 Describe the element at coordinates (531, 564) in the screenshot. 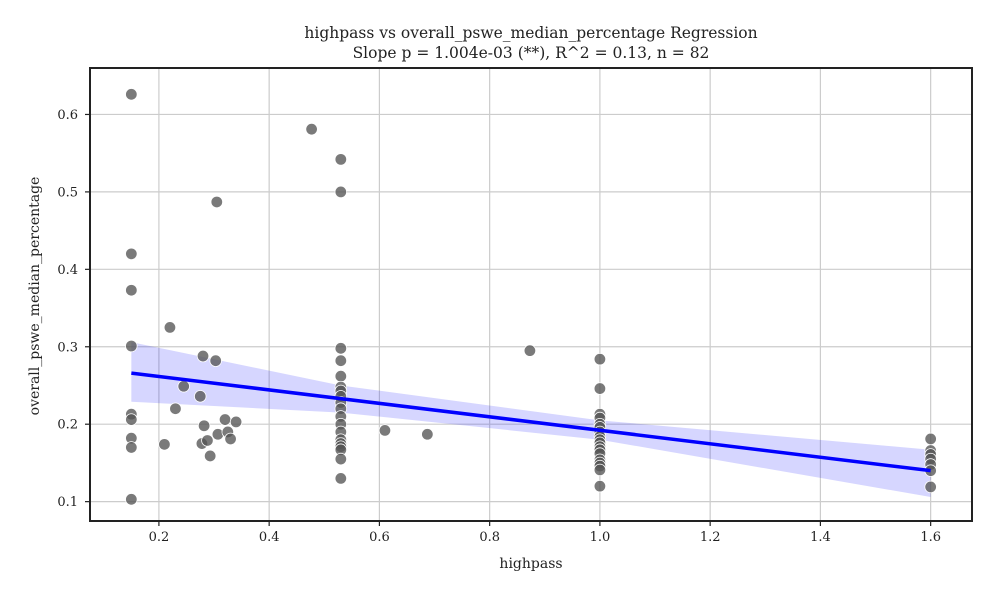

I see `x-axis-label: highpass` at that location.